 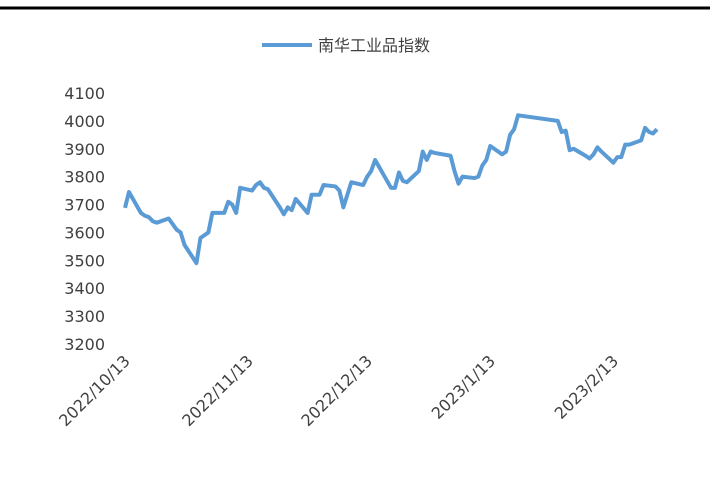 What do you see at coordinates (84, 232) in the screenshot?
I see `y-tick-label: 3600` at bounding box center [84, 232].